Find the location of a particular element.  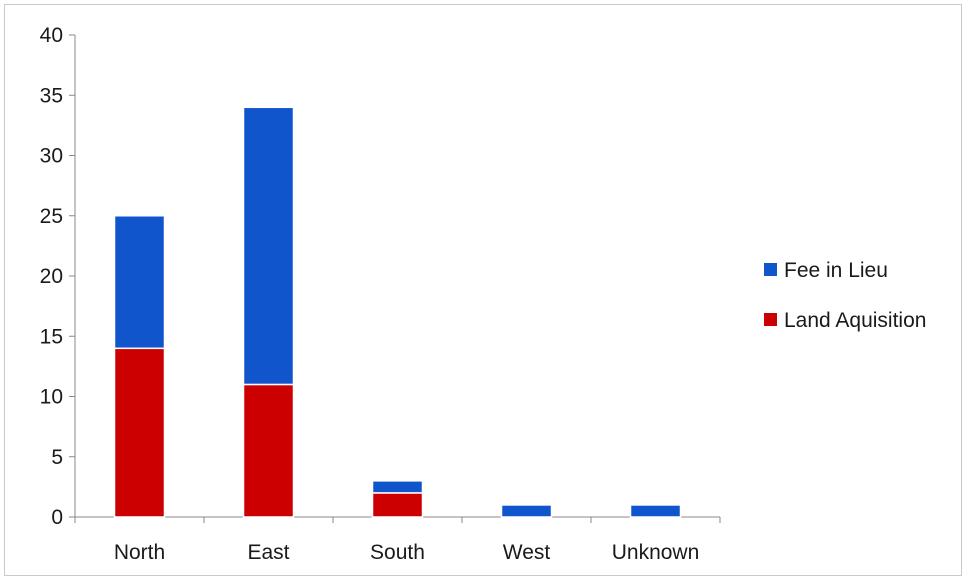

bar-south-land-aquisition is located at coordinates (397, 505).